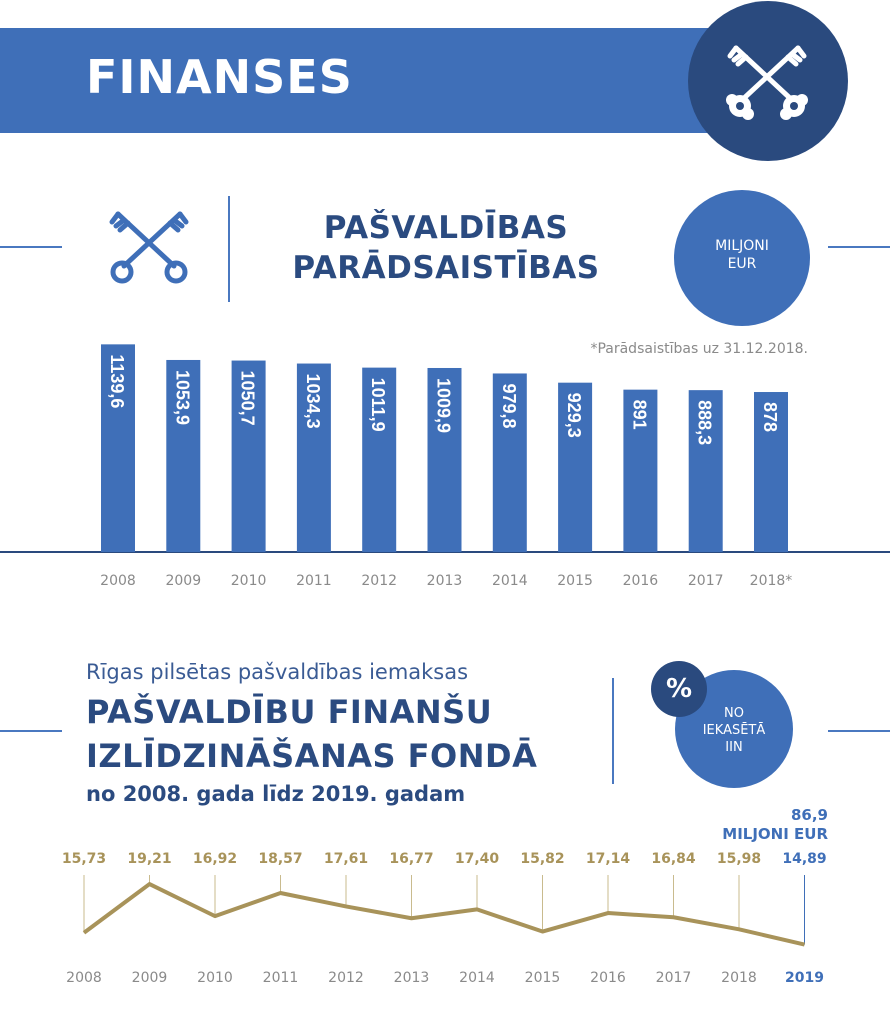  Describe the element at coordinates (771, 581) in the screenshot. I see `x-tick-label: 2018*` at that location.